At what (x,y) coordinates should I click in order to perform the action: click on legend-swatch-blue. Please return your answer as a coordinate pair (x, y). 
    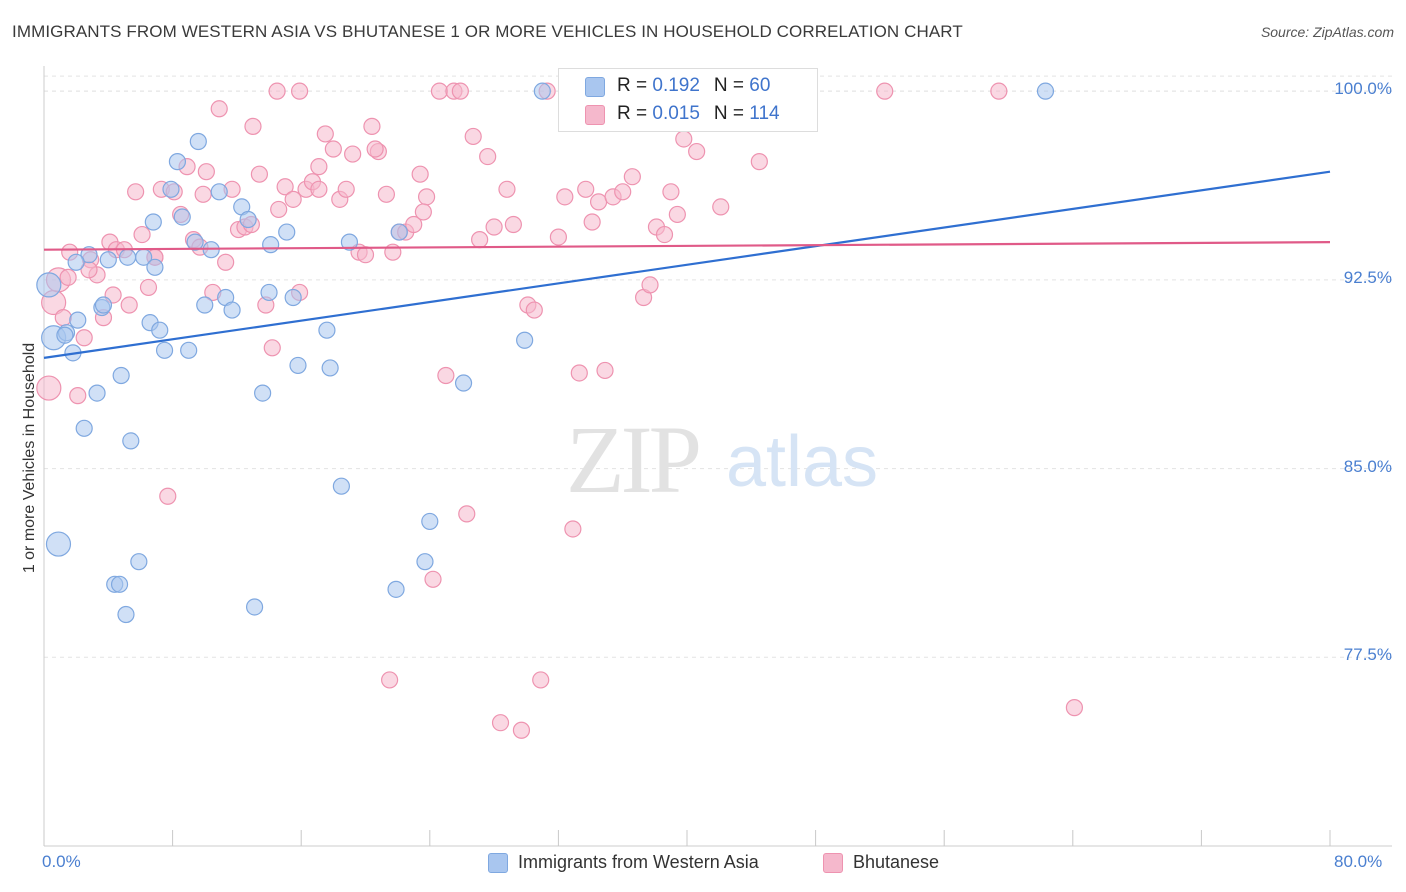
    Looking at the image, I should click on (595, 87).